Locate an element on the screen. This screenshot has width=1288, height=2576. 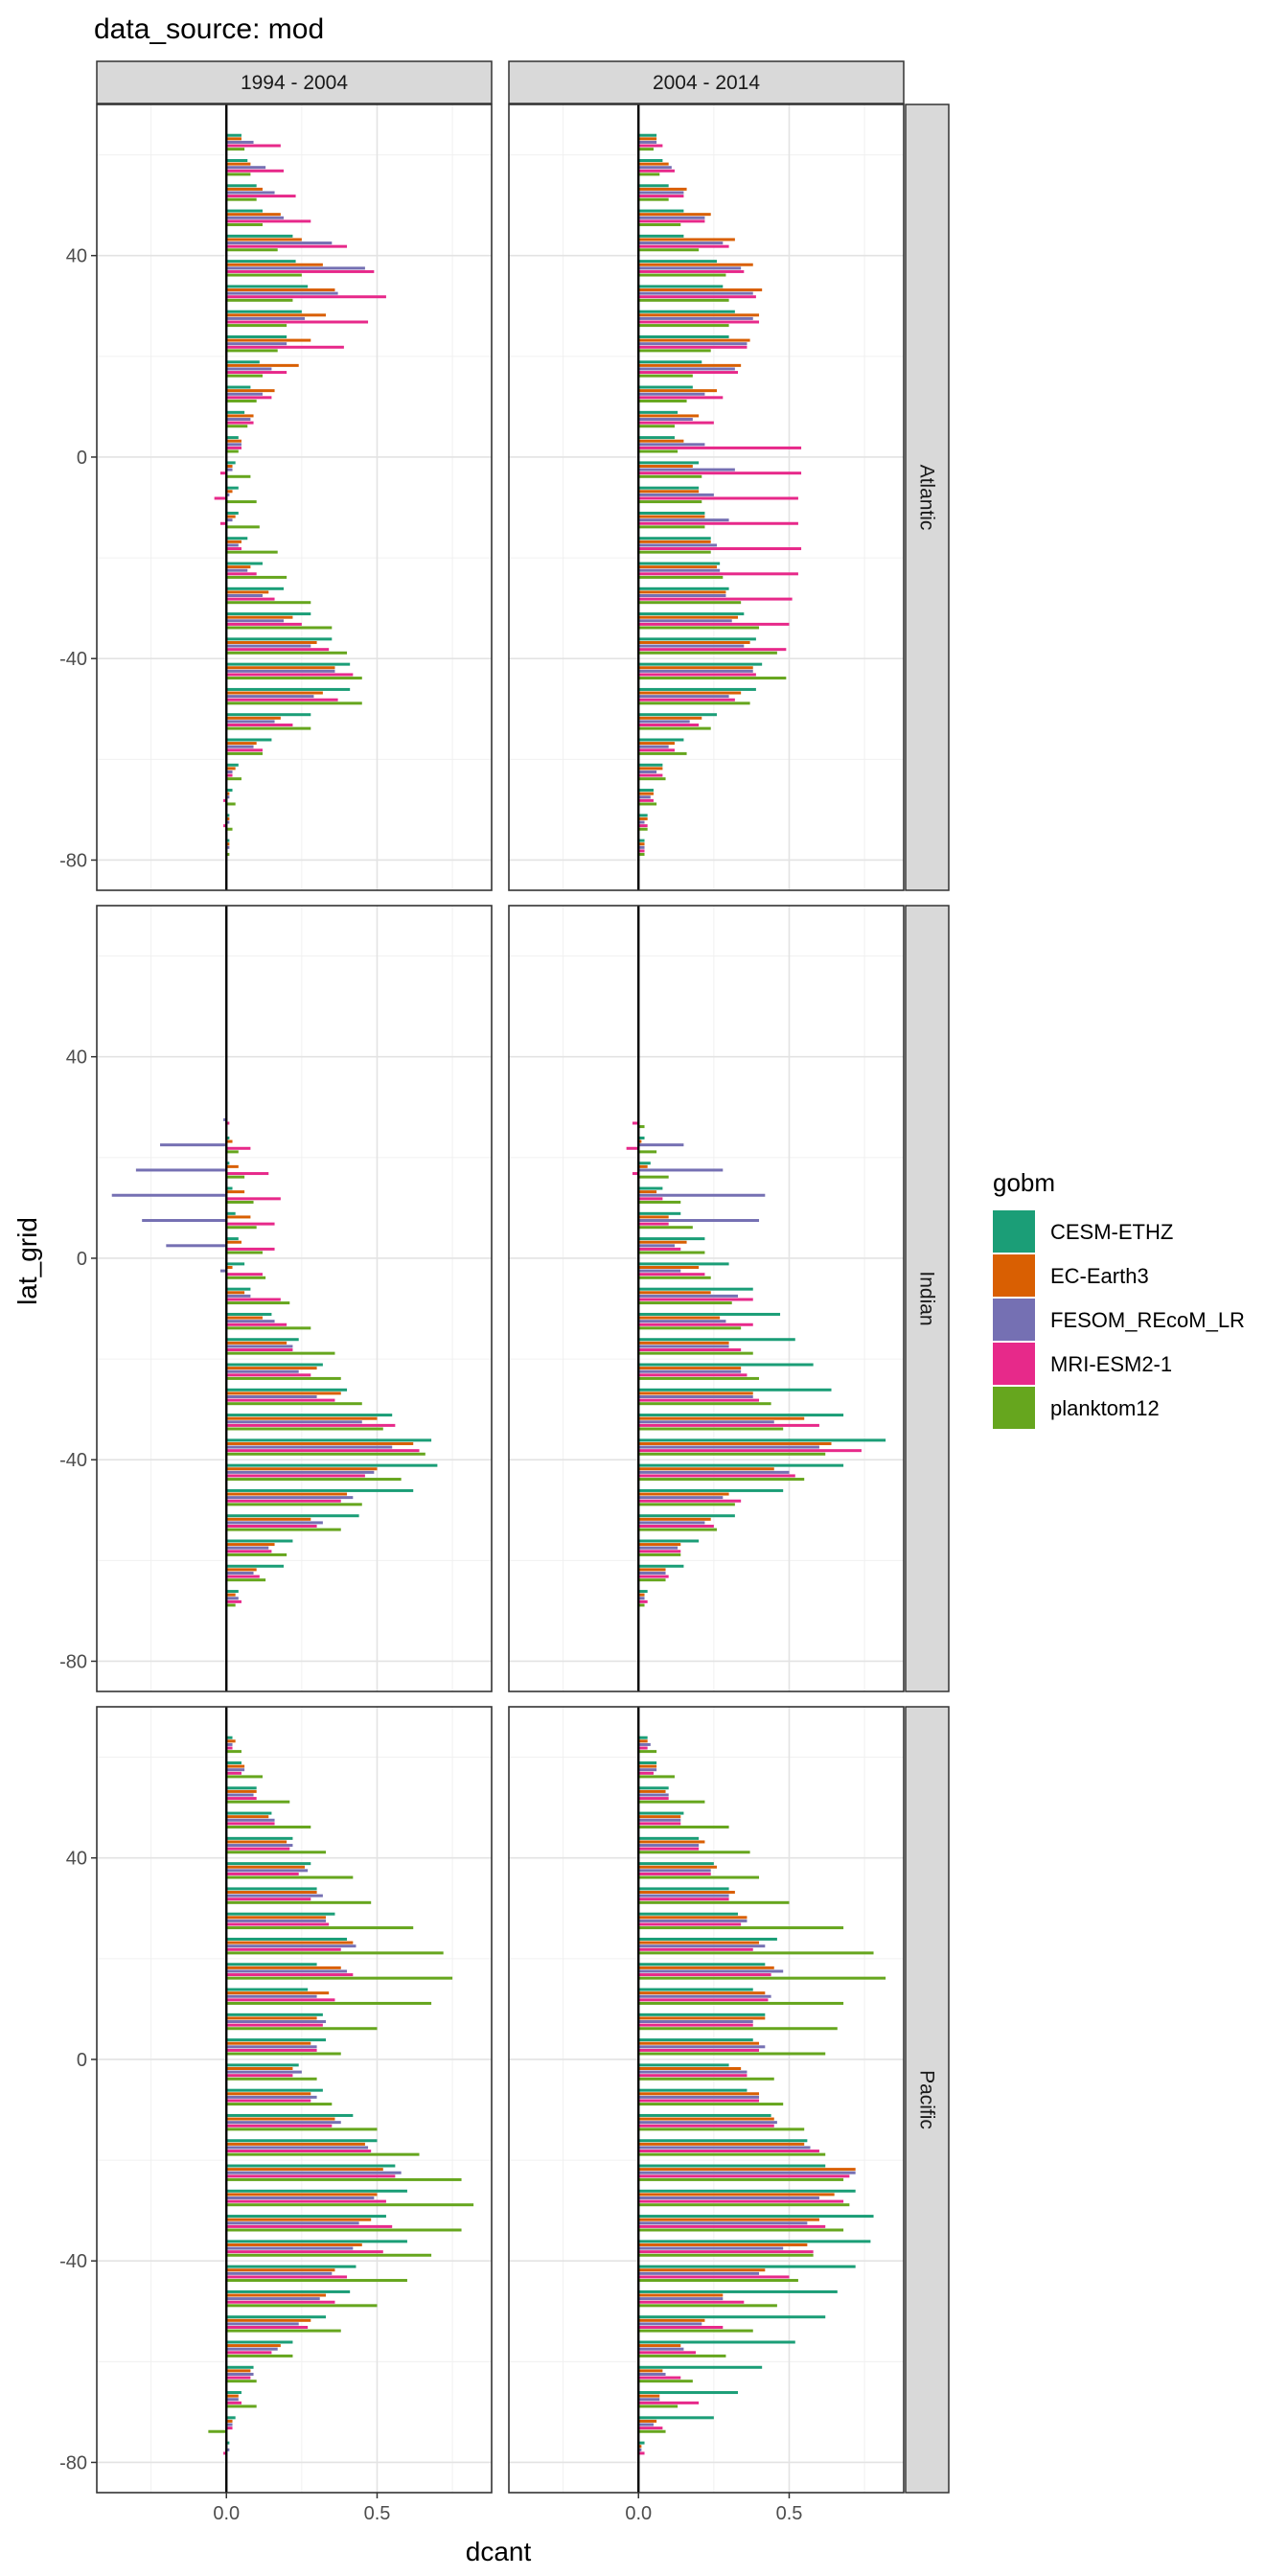
y-tick-label: -40 is located at coordinates (73, 659).